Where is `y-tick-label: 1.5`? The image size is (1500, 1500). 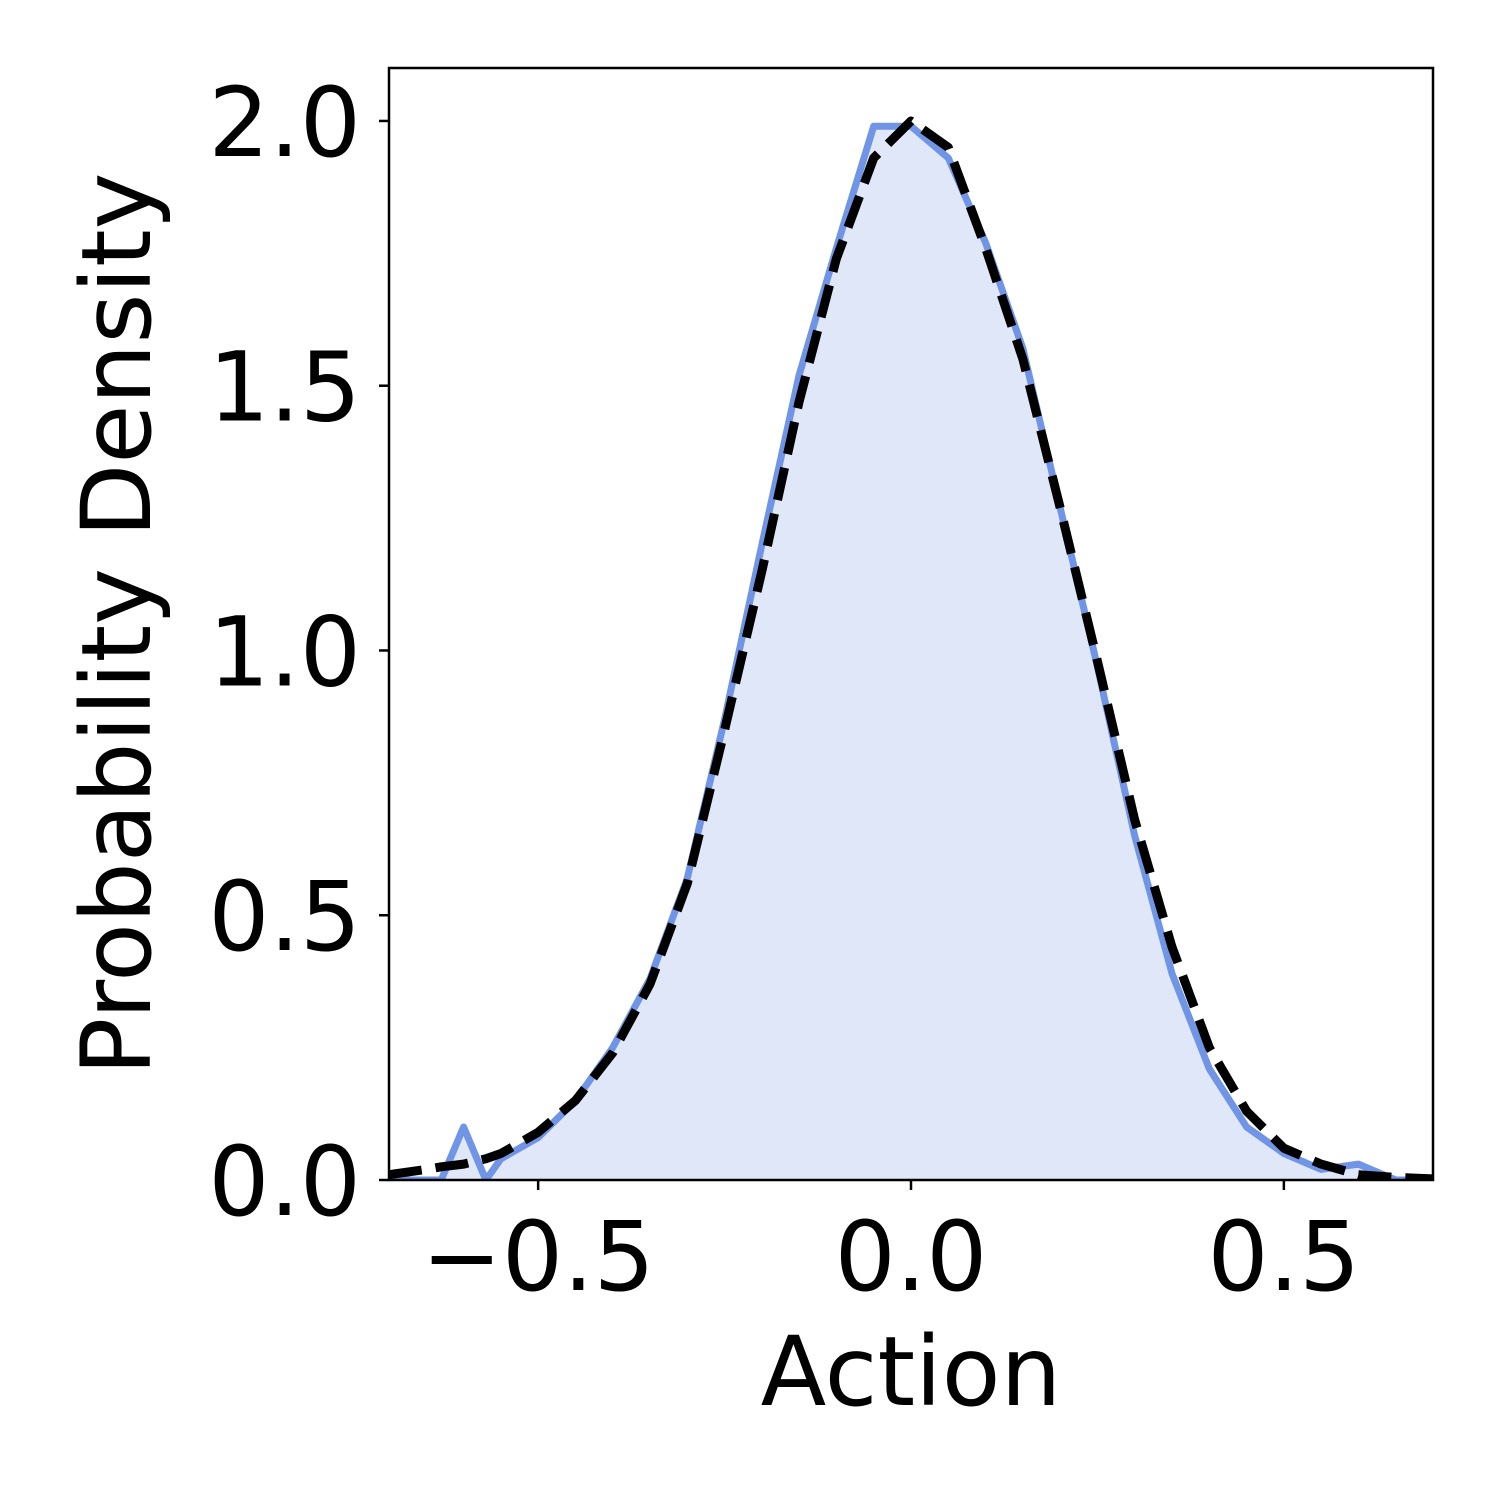
y-tick-label: 1.5 is located at coordinates (284, 388).